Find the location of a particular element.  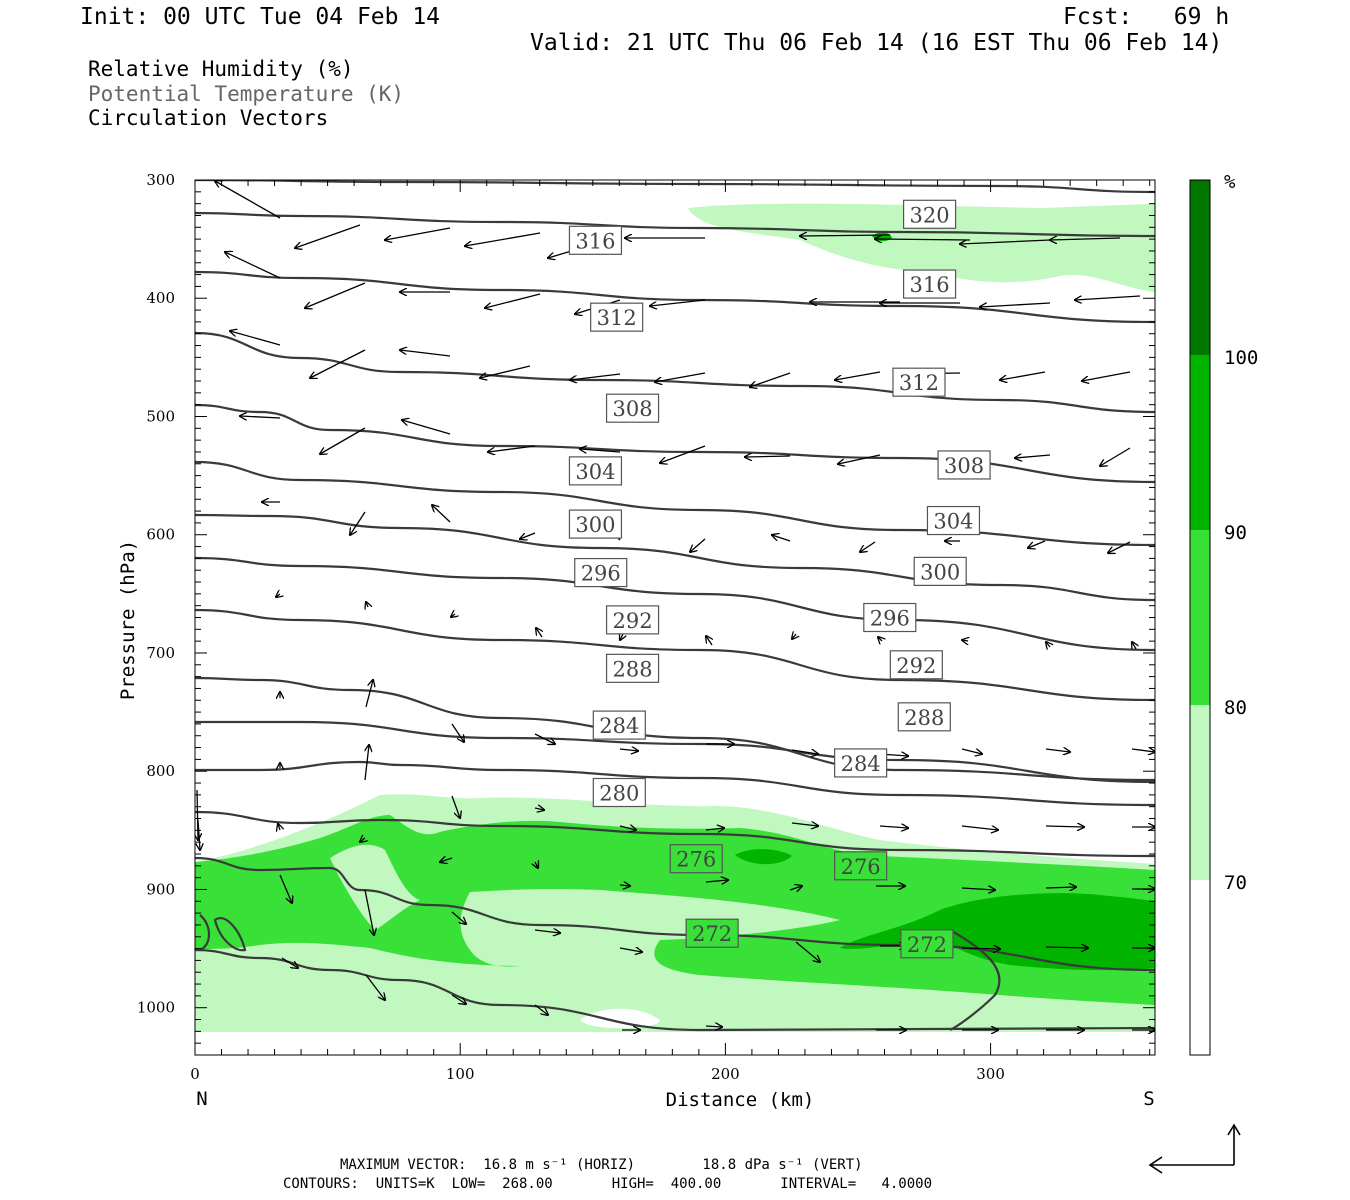

legend-rh: Relative Humidity (%) is located at coordinates (221, 69).